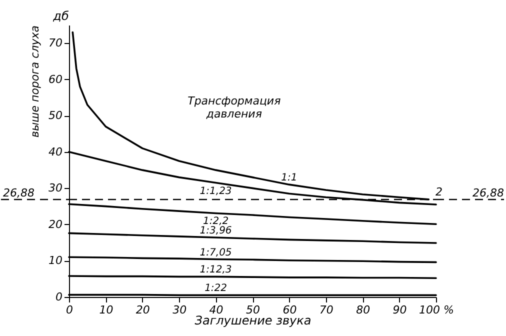 This screenshot has height=336, width=506. I want to click on series-label: 1:12,3, so click(216, 270).